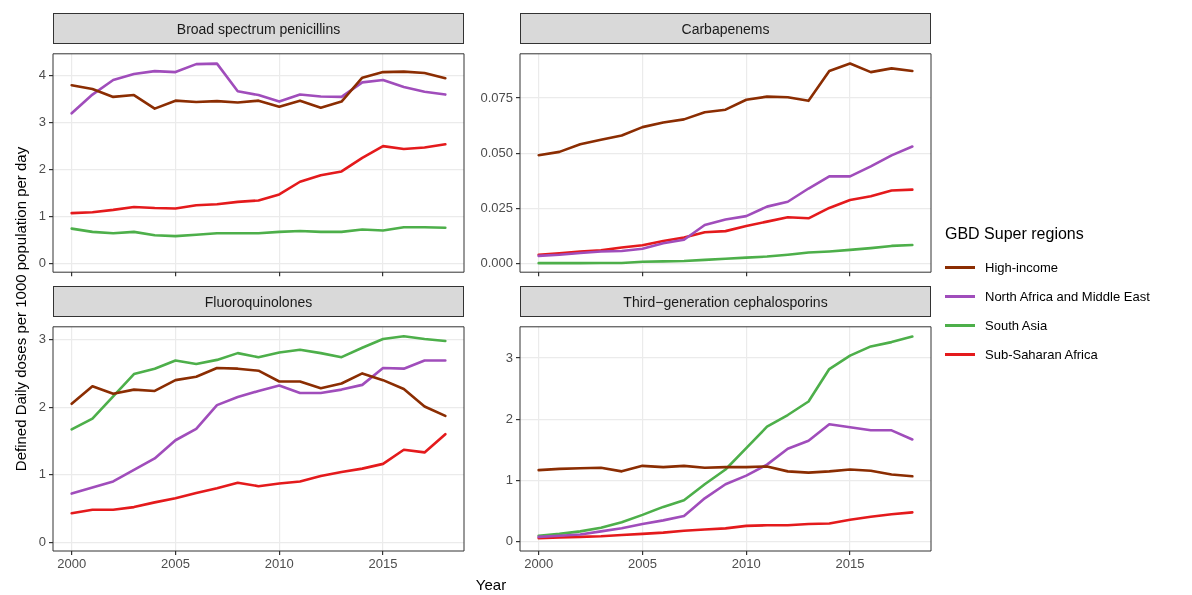 The height and width of the screenshot is (595, 1192). Describe the element at coordinates (496, 97) in the screenshot. I see `y-tick-label: 0.075` at that location.